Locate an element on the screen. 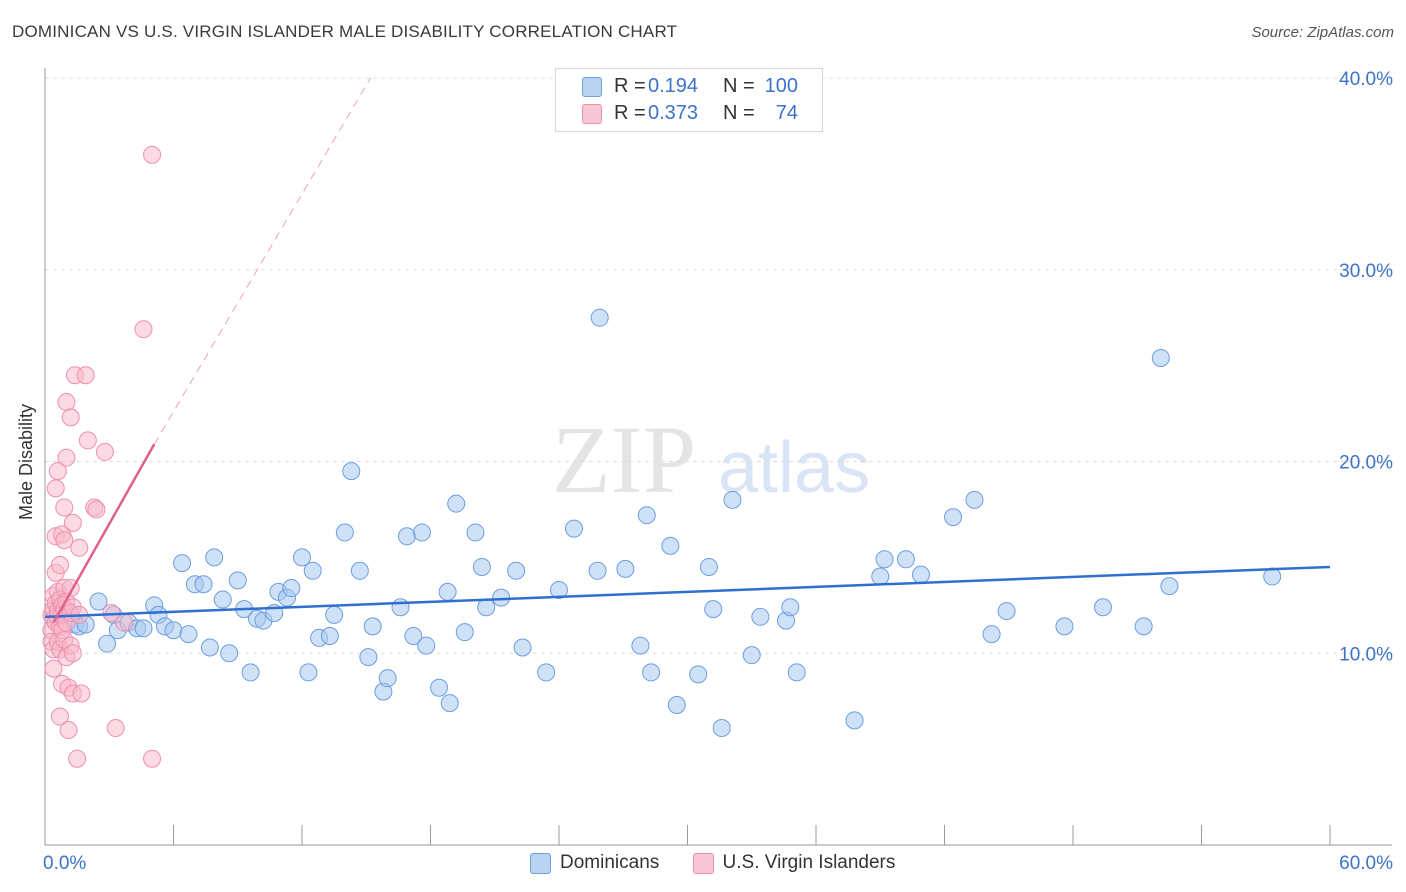  legend-row-virgin-islanders: R = 0.373 N = 74 is located at coordinates (689, 114).